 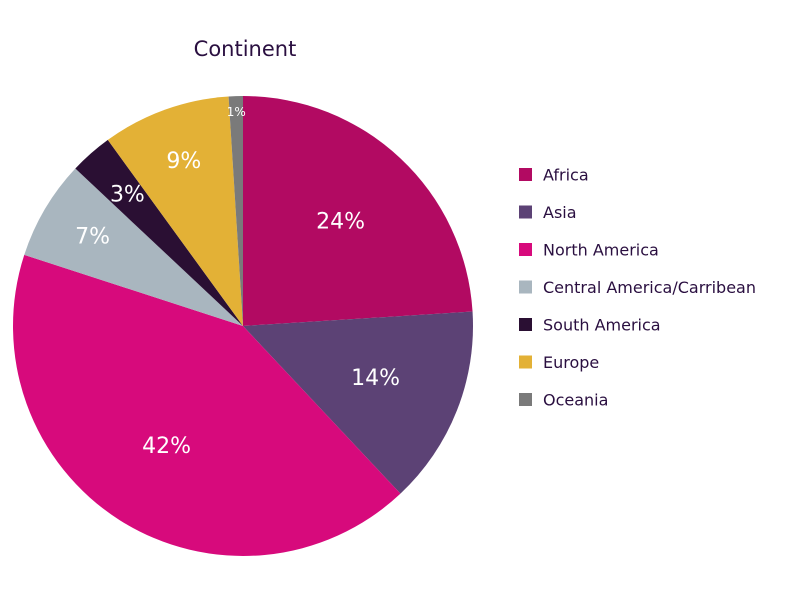 What do you see at coordinates (235, 210) in the screenshot?
I see `pie-slice-oceania` at bounding box center [235, 210].